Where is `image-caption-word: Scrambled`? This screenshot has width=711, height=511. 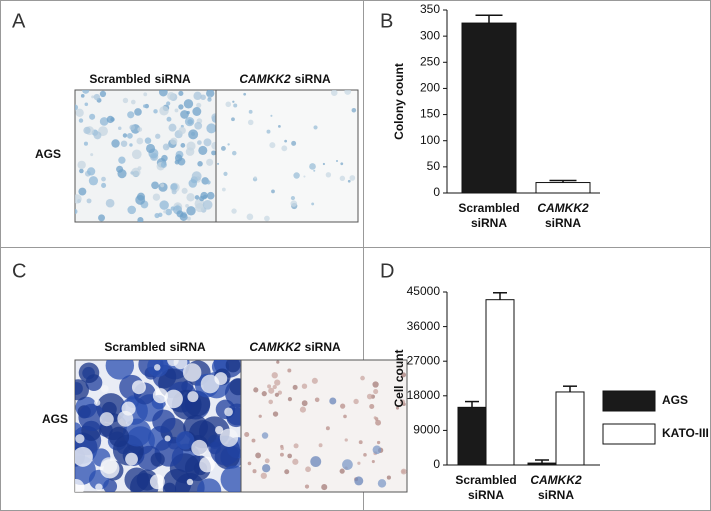 image-caption-word: Scrambled is located at coordinates (134, 347).